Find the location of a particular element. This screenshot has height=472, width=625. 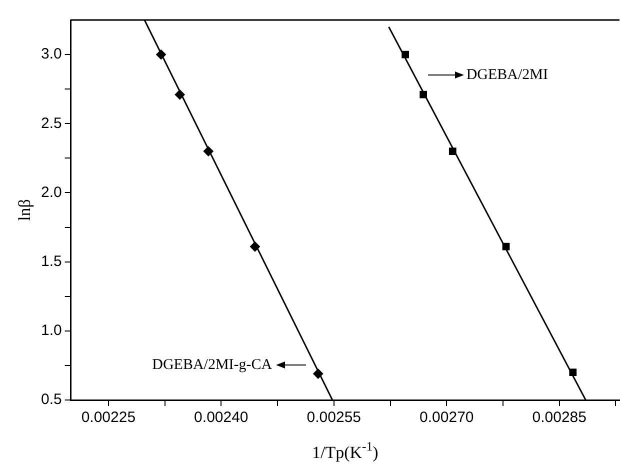

y-tick-label: 1.0 is located at coordinates (51, 331).